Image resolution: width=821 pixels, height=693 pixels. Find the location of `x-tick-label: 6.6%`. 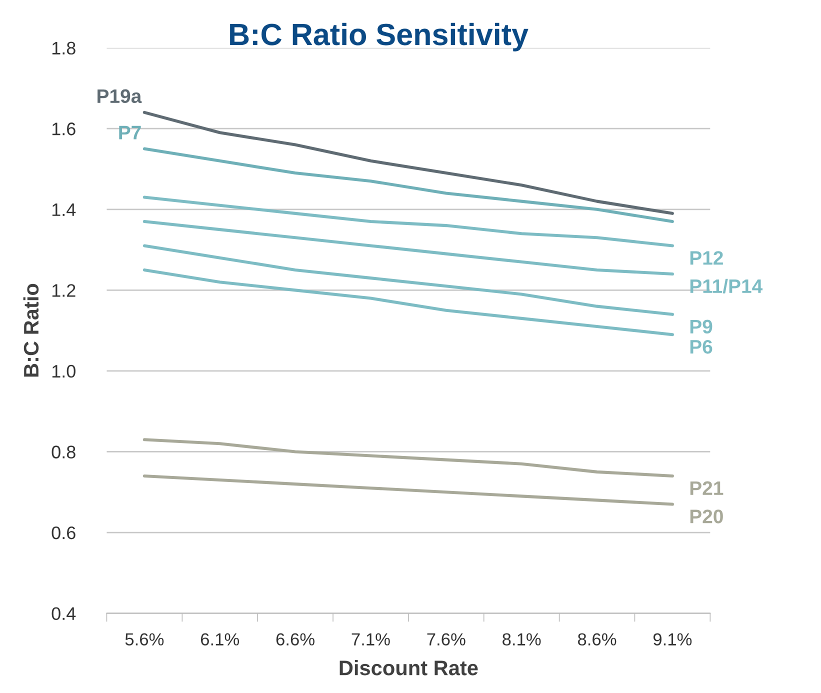

x-tick-label: 6.6% is located at coordinates (295, 639).